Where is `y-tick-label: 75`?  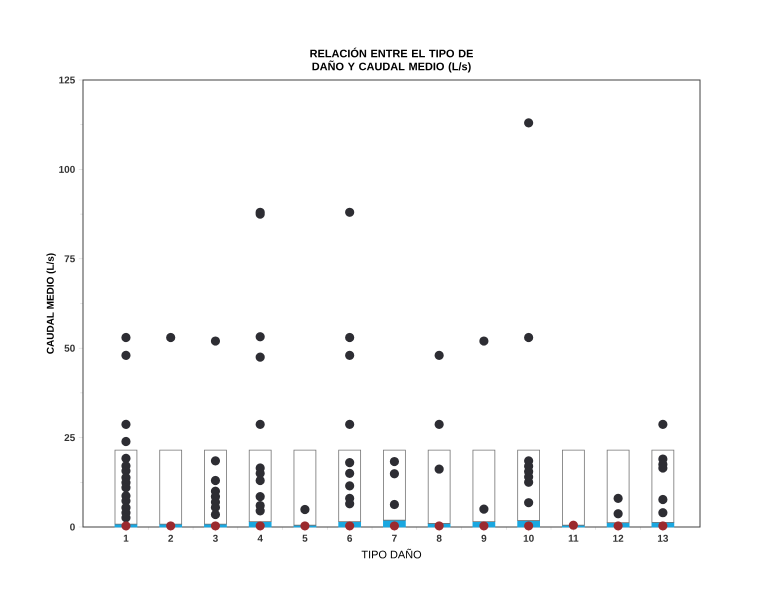 y-tick-label: 75 is located at coordinates (69, 258).